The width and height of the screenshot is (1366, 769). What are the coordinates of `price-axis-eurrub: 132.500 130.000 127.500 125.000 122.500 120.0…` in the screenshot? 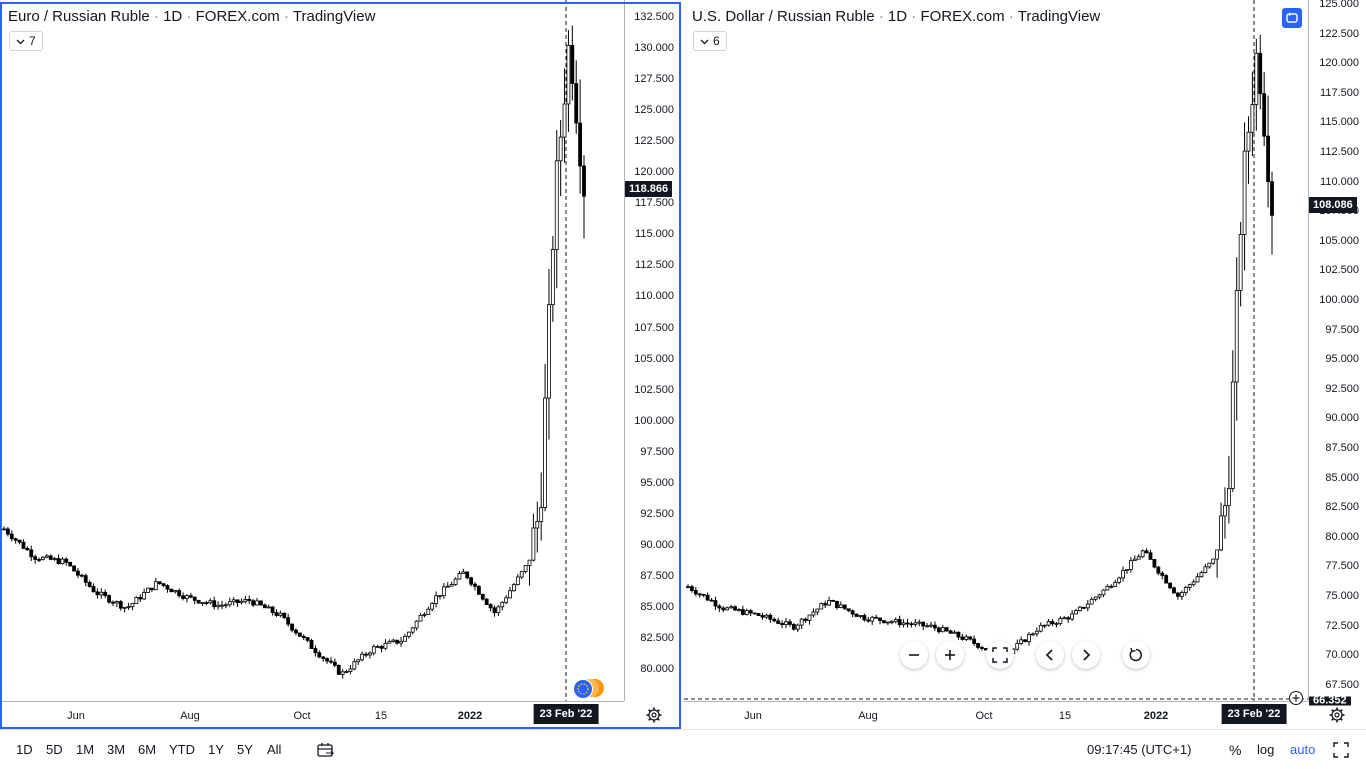 It's located at (653, 350).